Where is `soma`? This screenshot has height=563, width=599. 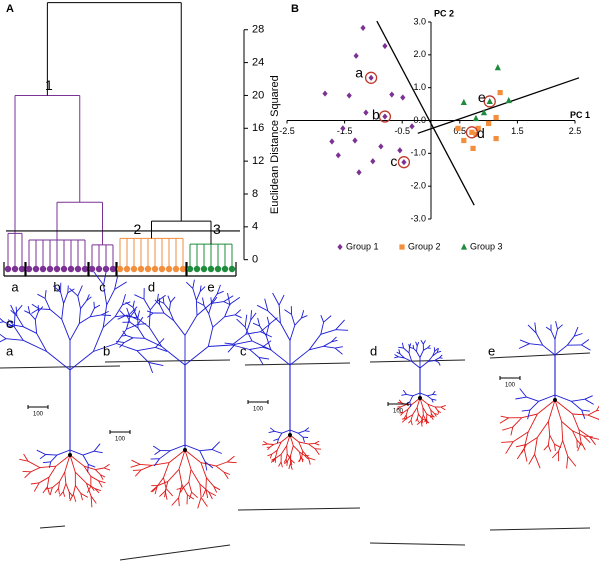 soma is located at coordinates (185, 450).